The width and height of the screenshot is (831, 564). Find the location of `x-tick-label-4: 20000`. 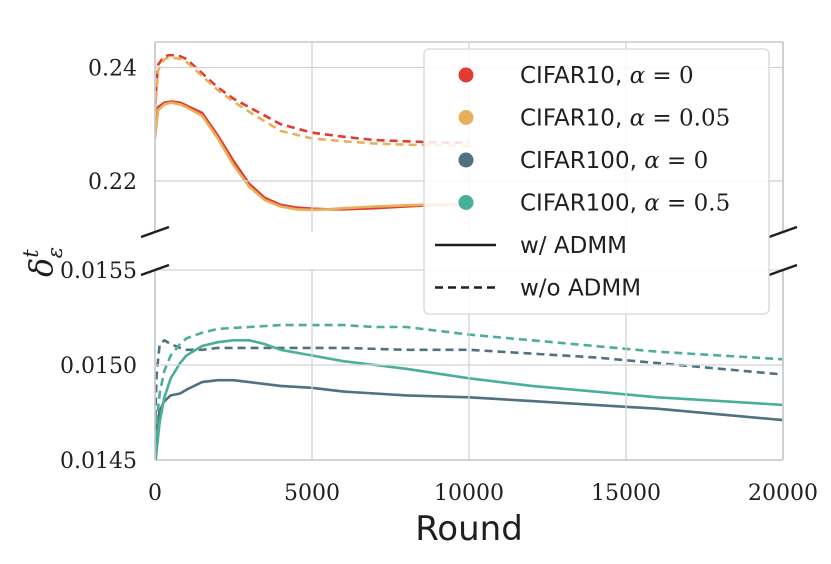

x-tick-label-4: 20000 is located at coordinates (783, 493).